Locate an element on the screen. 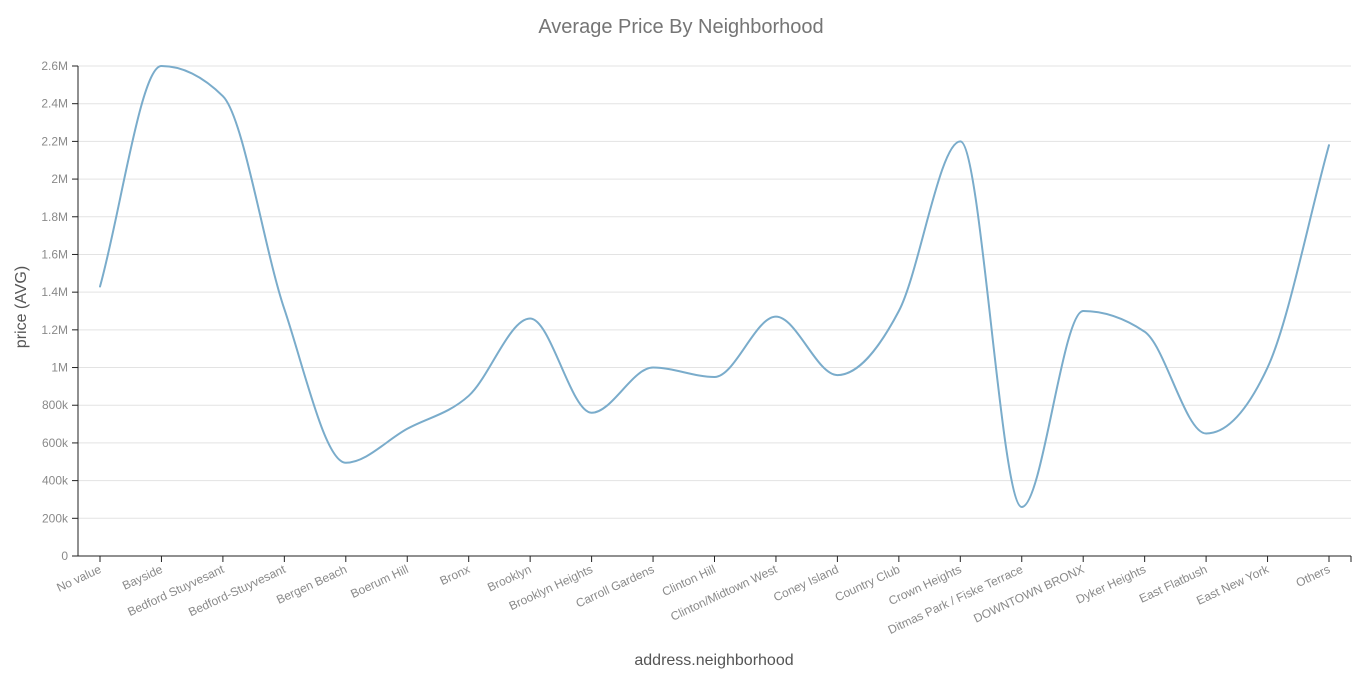 The height and width of the screenshot is (676, 1362). y-tick-label: 200k is located at coordinates (55, 518).